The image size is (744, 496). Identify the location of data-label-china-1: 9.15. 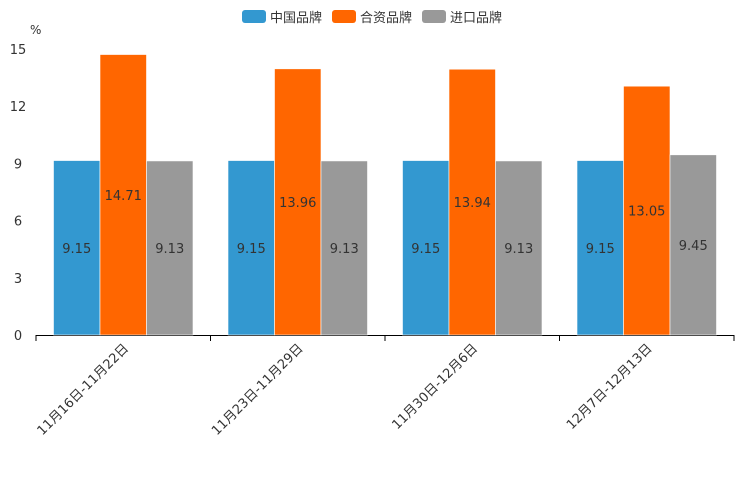
(251, 249).